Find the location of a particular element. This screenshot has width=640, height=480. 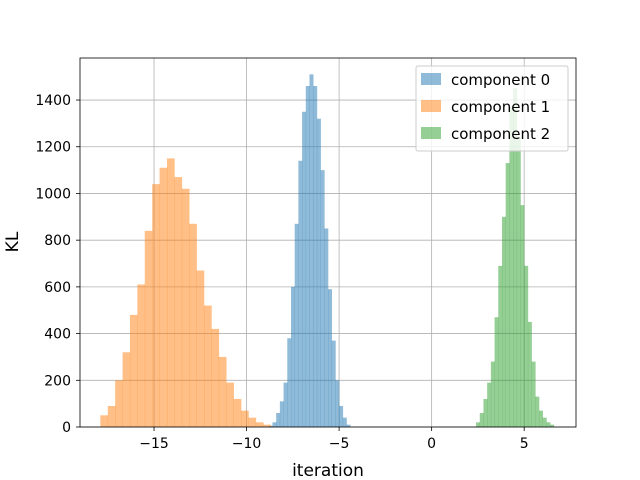

x-tick-label: 5 is located at coordinates (524, 444).